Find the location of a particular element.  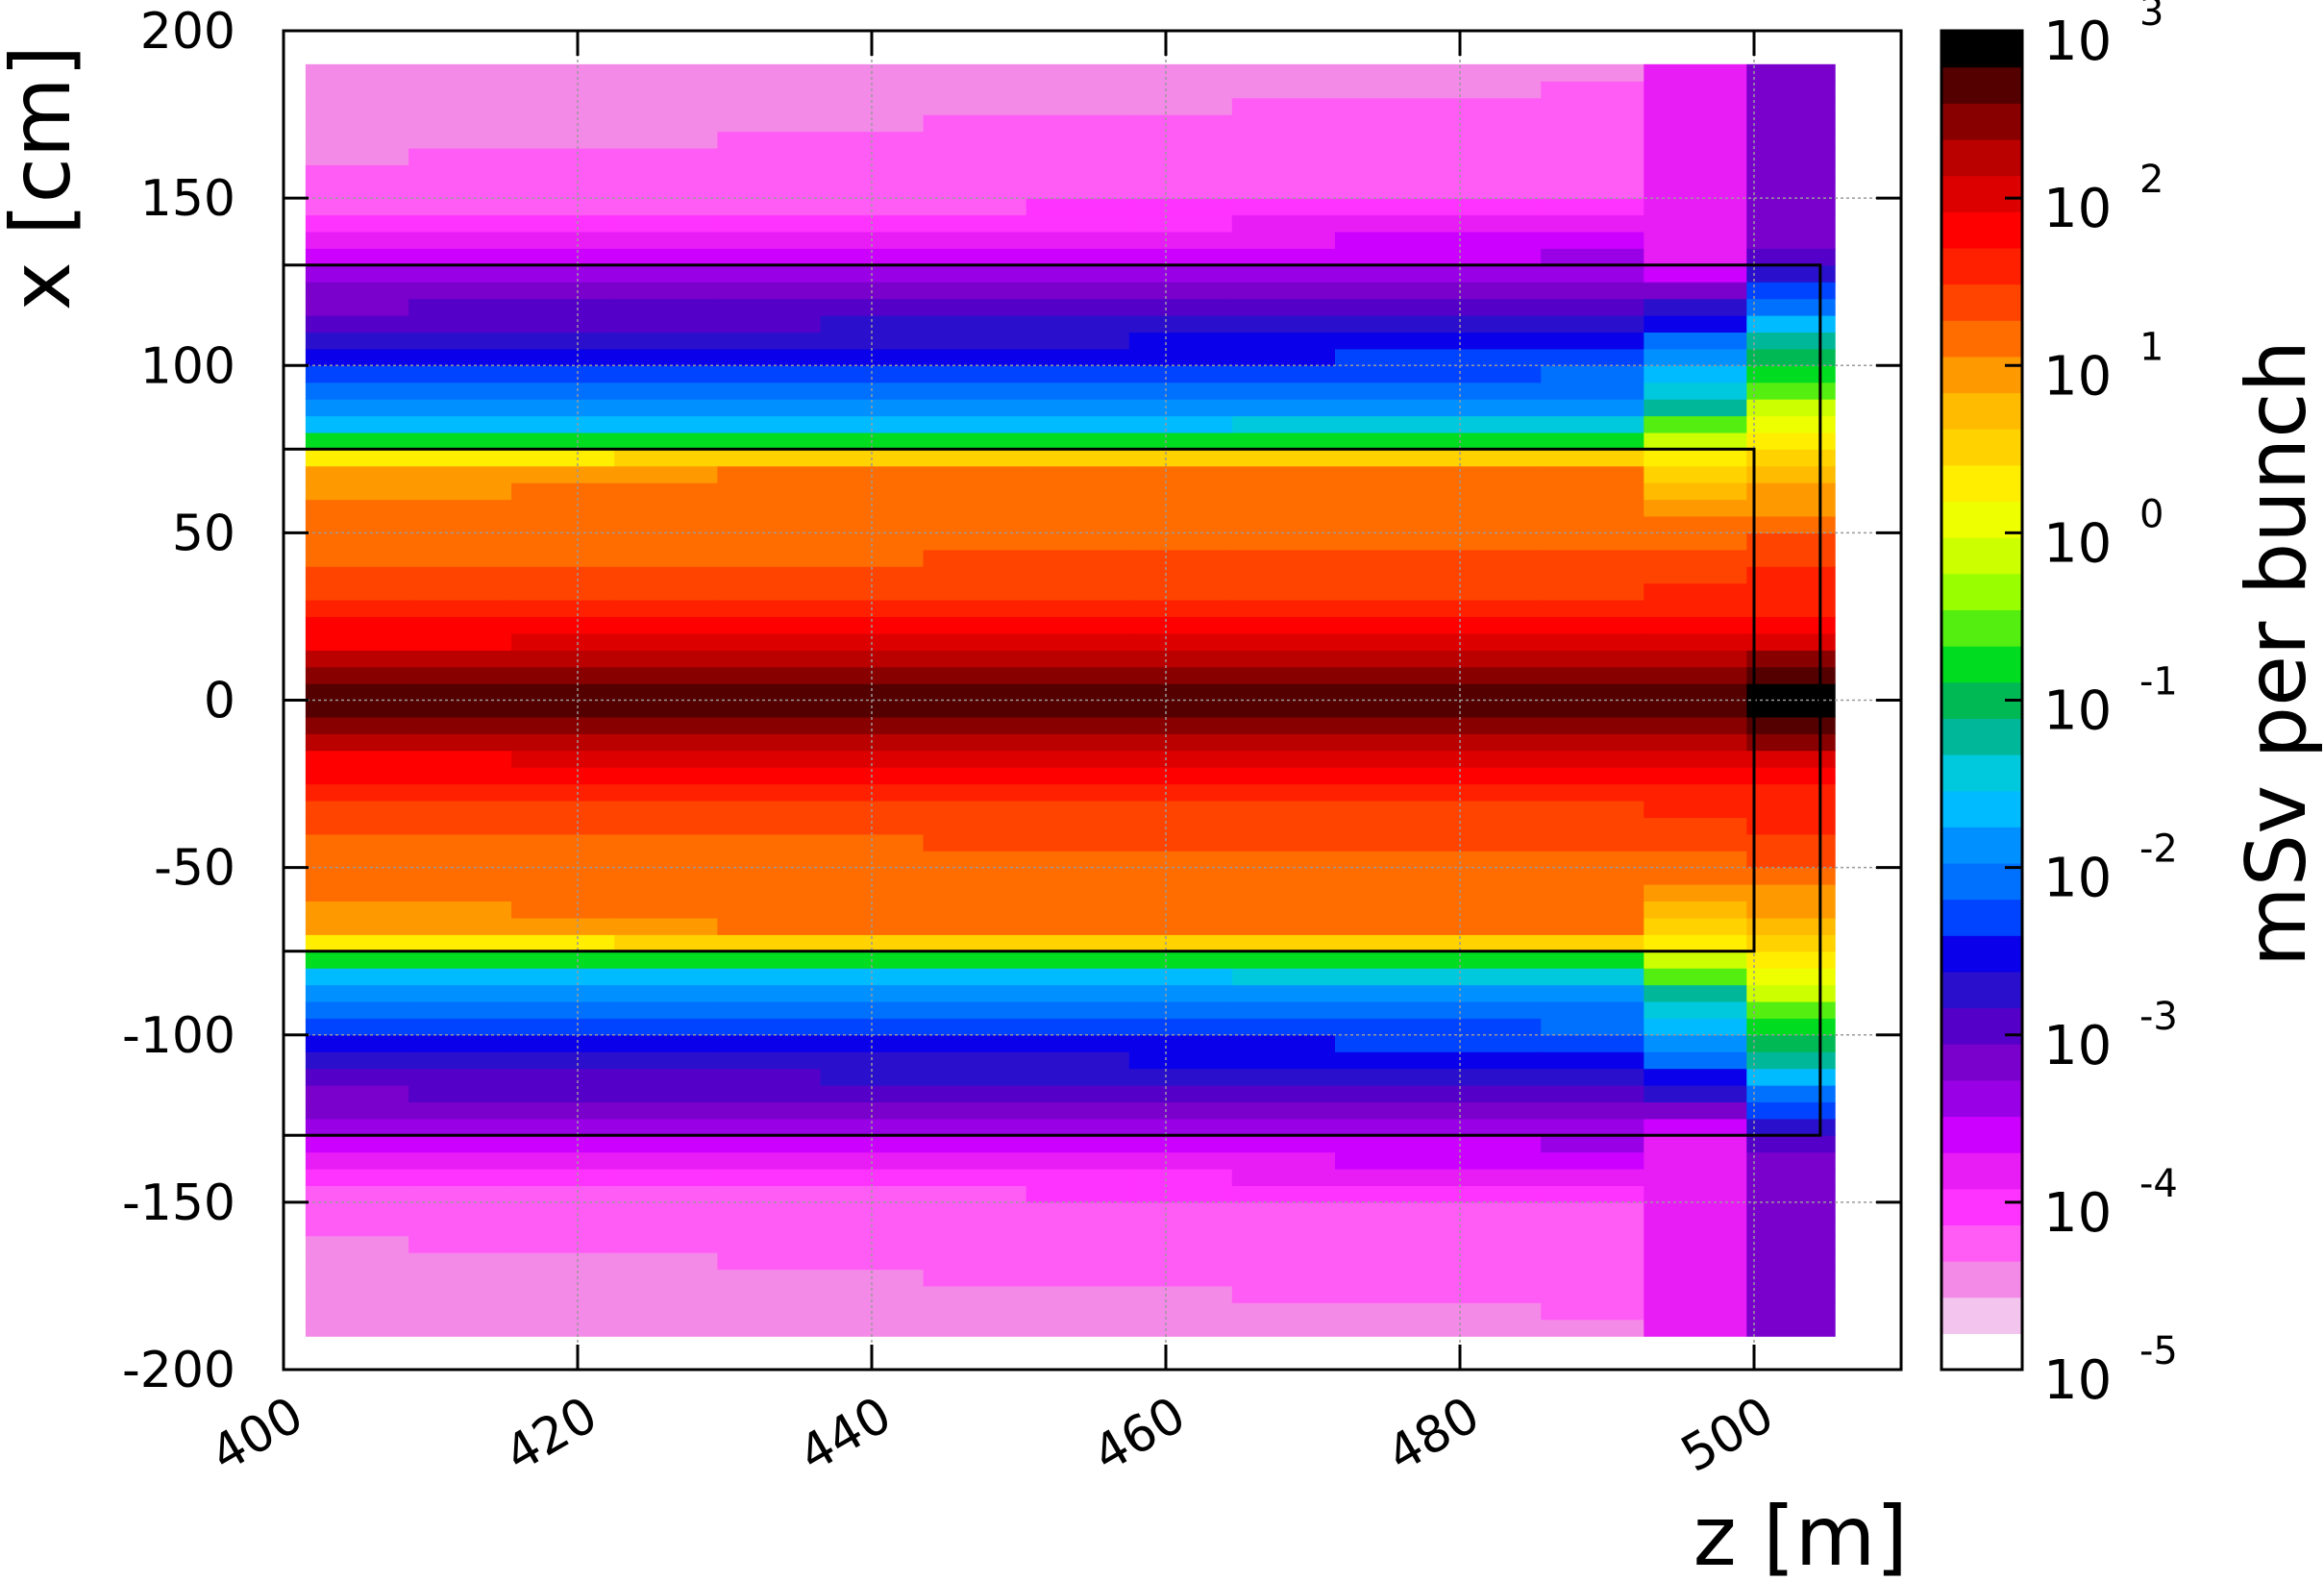

colorbar-tick-label: 10 -1 is located at coordinates (2110, 701).